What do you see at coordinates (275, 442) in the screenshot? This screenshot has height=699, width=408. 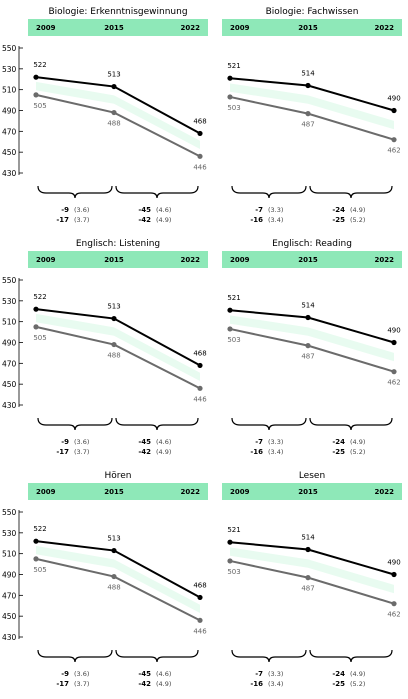 I see `difference-se: (3.3)` at bounding box center [275, 442].